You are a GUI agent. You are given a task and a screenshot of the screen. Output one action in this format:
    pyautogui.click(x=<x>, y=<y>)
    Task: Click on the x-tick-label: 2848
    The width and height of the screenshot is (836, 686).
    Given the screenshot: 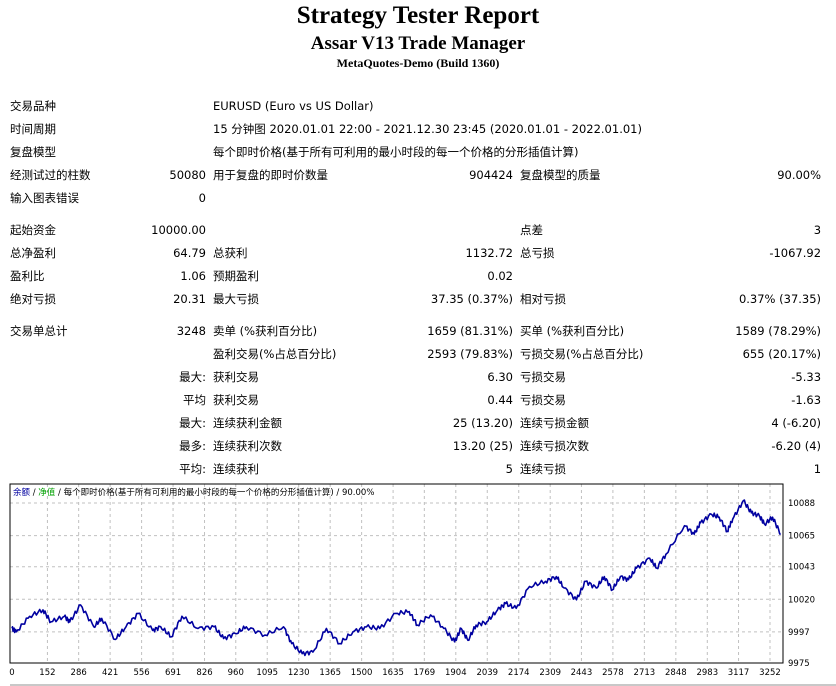 What is the action you would take?
    pyautogui.click(x=676, y=673)
    